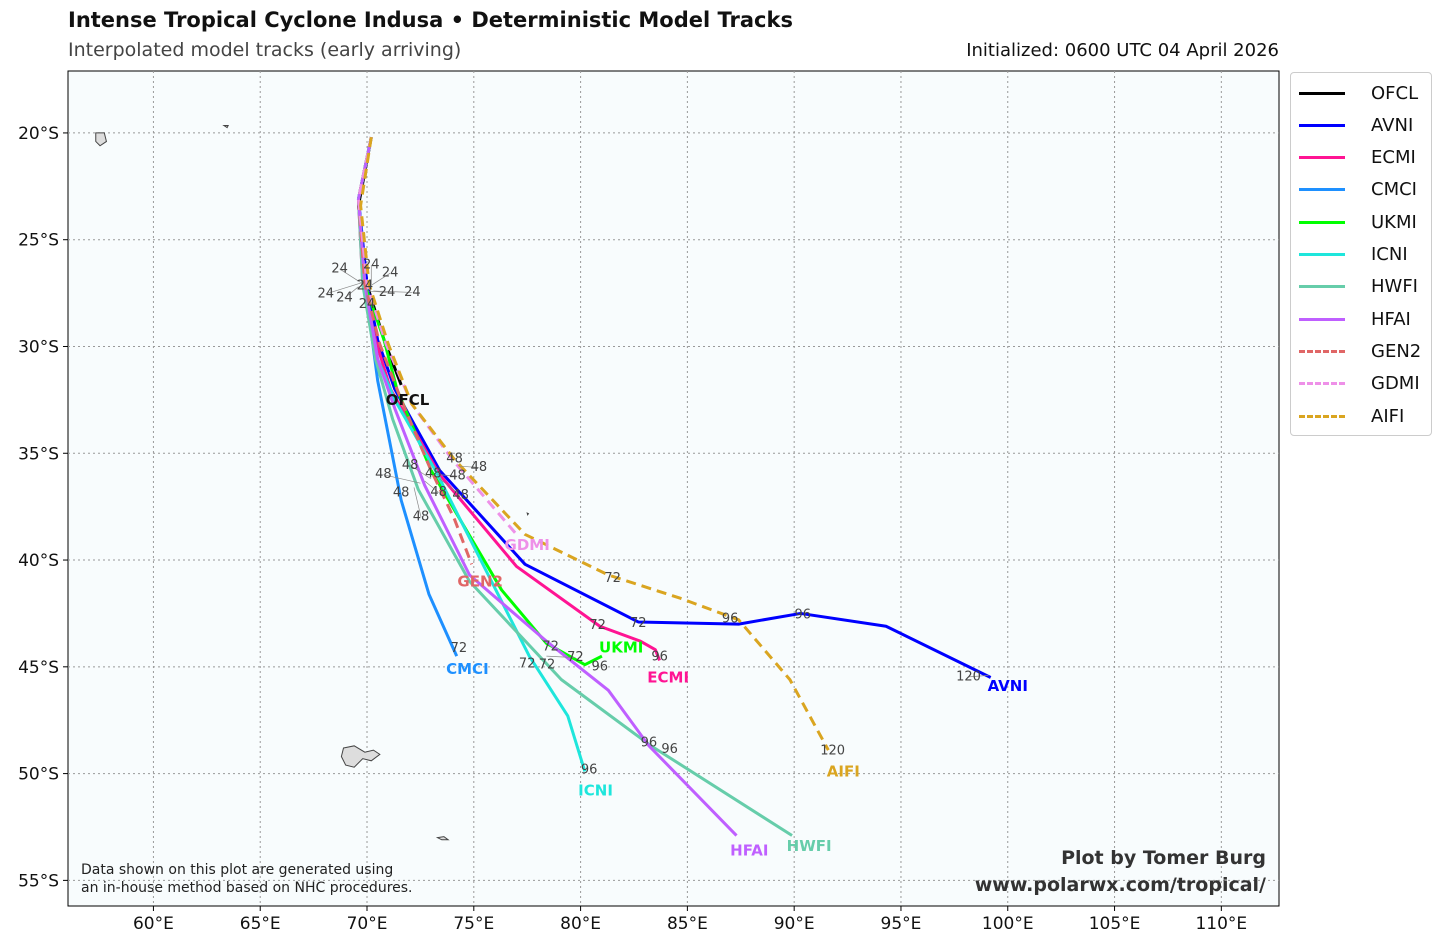 The image size is (1444, 946). Describe the element at coordinates (1355, 319) in the screenshot. I see `legend-item-hfai: HFAI` at that location.